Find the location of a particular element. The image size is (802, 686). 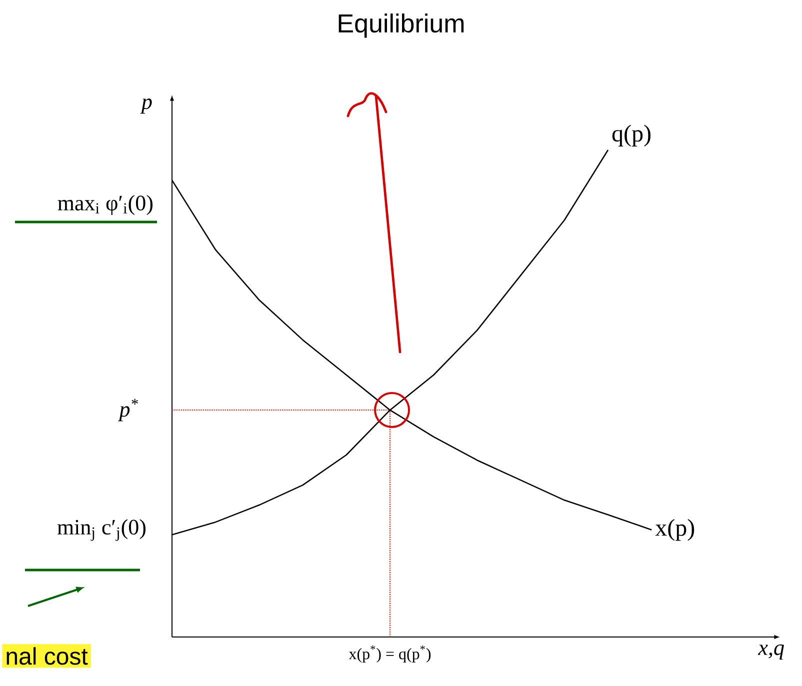

annotation: max$_{i}$ φ′$_{i}$(0) is located at coordinates (105, 205).